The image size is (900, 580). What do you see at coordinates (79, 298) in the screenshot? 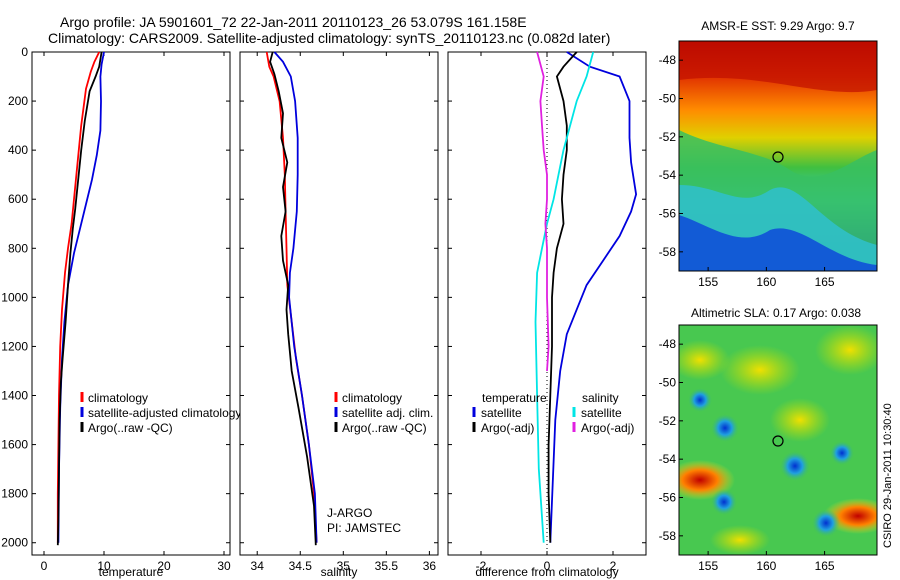
I see `temperature-series-argo-raw-qc-` at bounding box center [79, 298].